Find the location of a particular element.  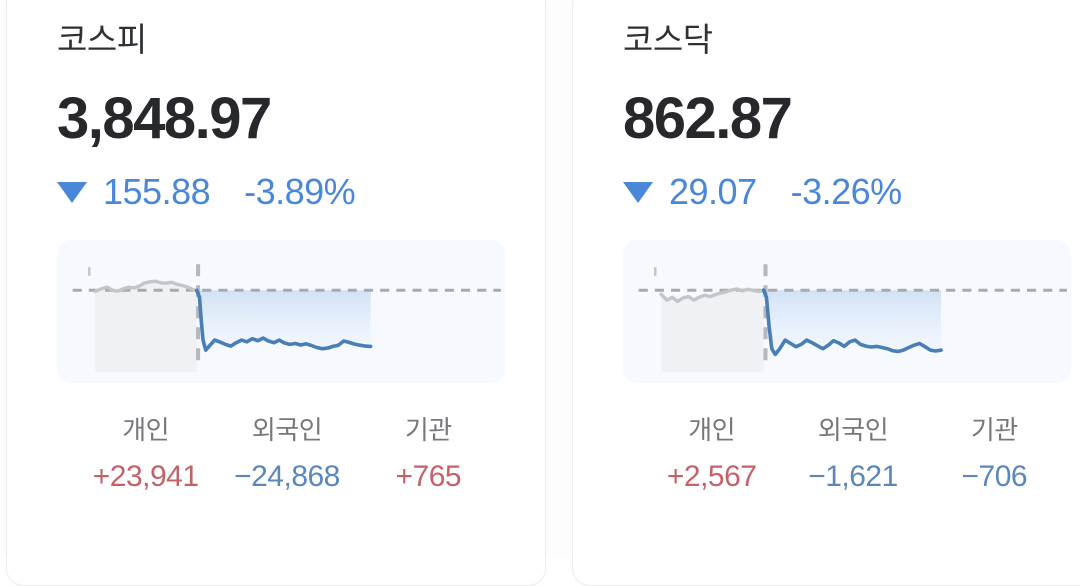

index-change-row: 29.07 -3.26% is located at coordinates (847, 192).